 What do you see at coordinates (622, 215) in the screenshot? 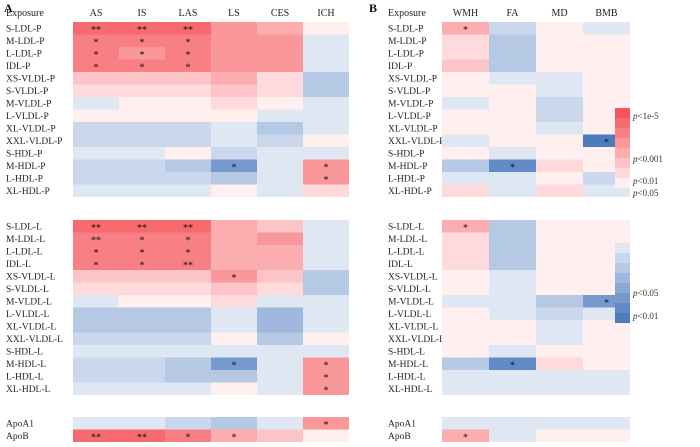
I see `color-legend` at bounding box center [622, 215].